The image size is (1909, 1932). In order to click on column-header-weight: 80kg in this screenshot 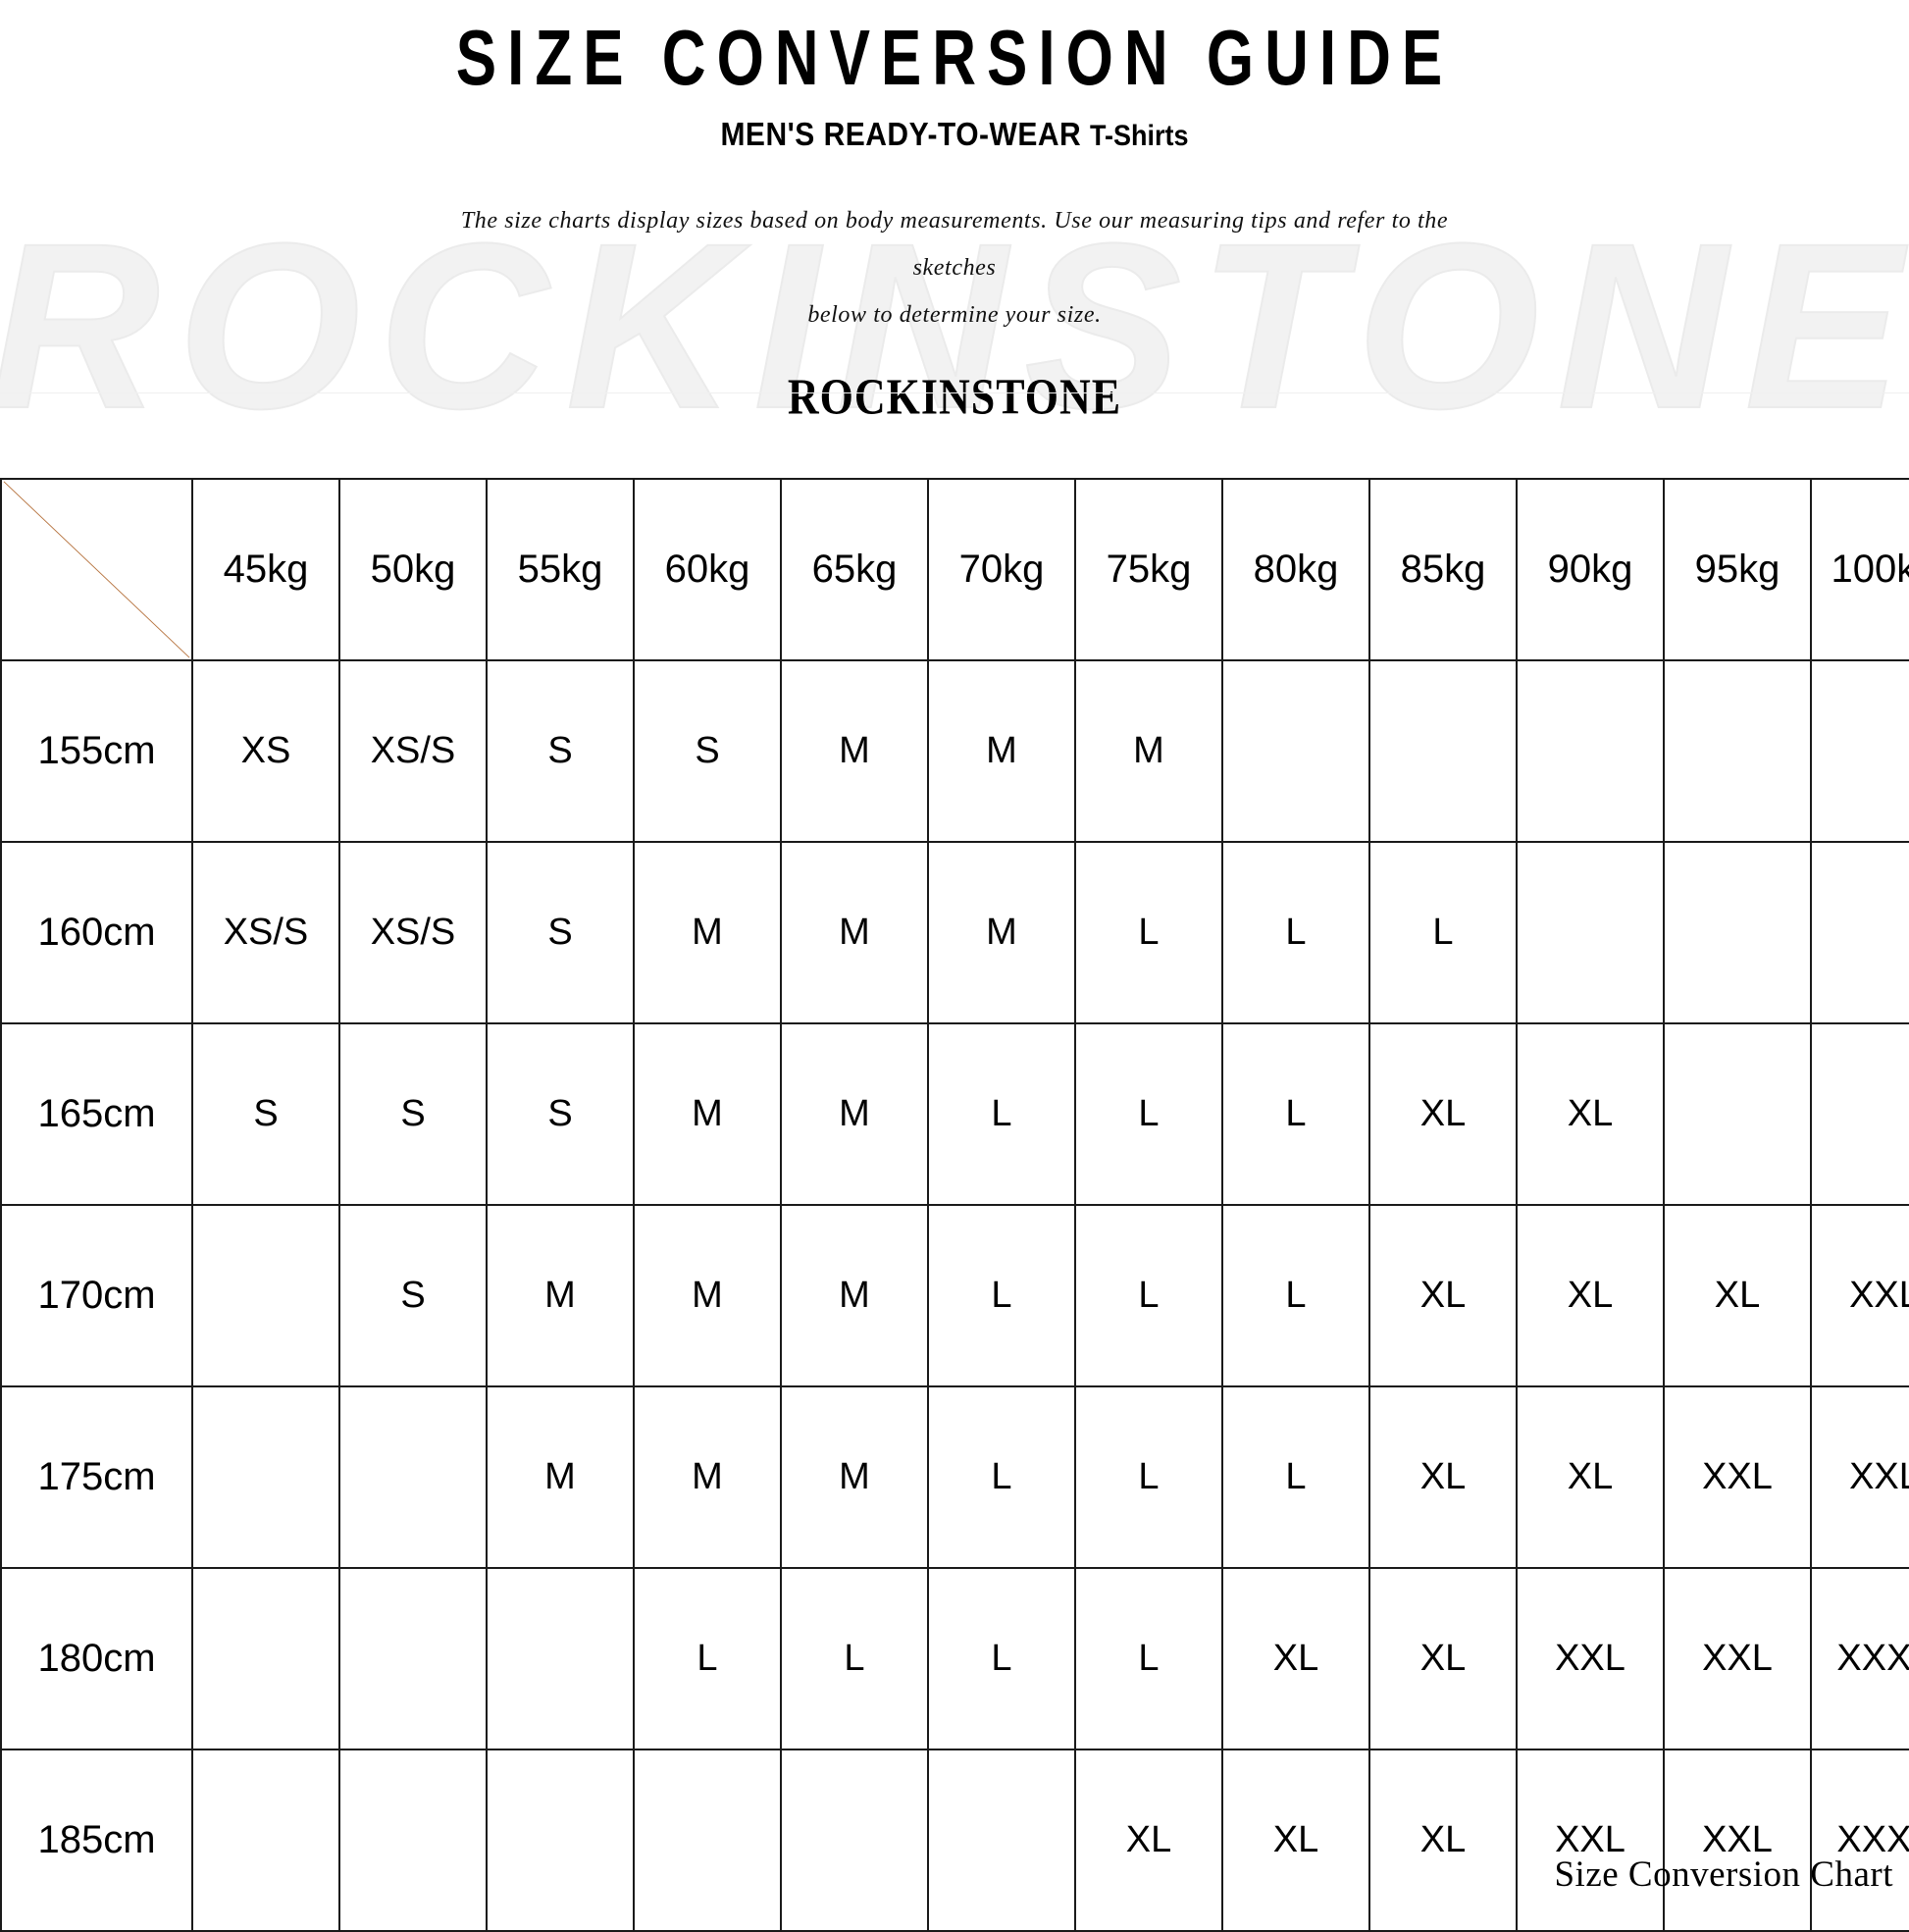, I will do `click(1295, 569)`.